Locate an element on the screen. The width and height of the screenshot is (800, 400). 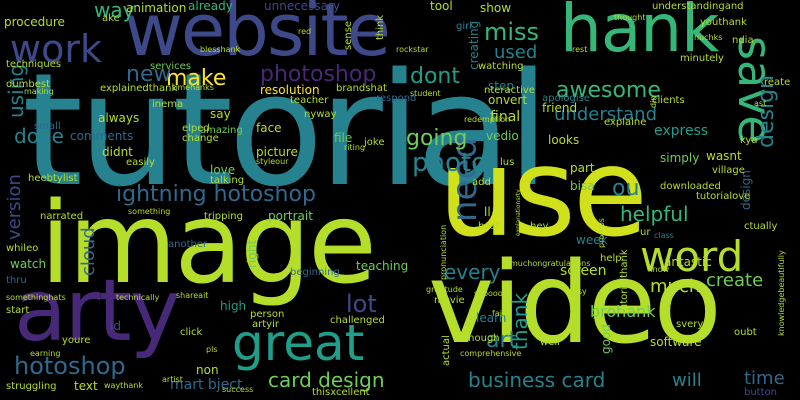
word-business-card: business card is located at coordinates (537, 380).